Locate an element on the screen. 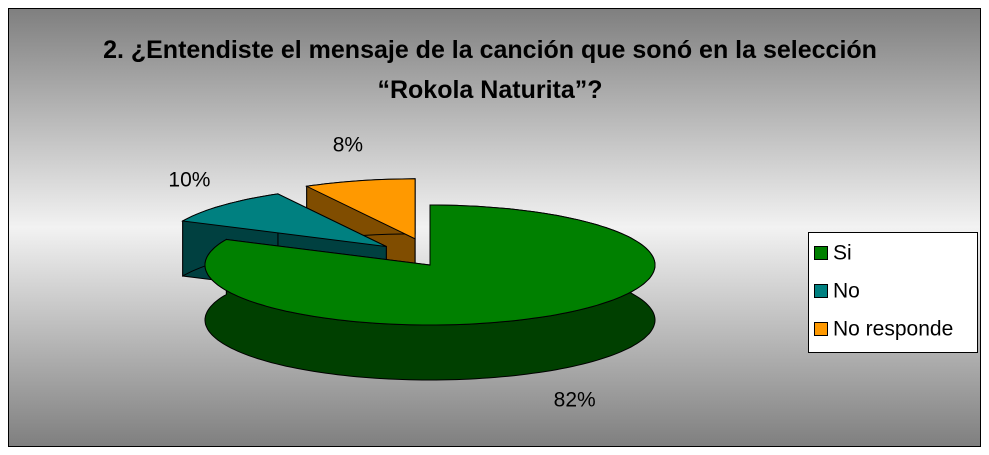  data-label: 10% is located at coordinates (189, 179).